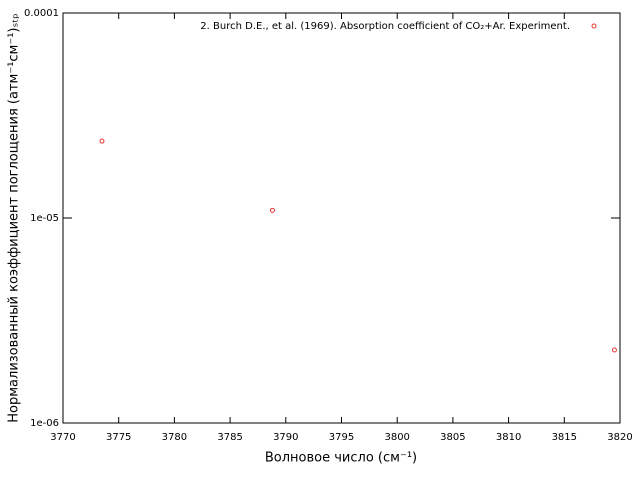 The image size is (640, 480). What do you see at coordinates (62, 437) in the screenshot?
I see `x-tick-label: 3770` at bounding box center [62, 437].